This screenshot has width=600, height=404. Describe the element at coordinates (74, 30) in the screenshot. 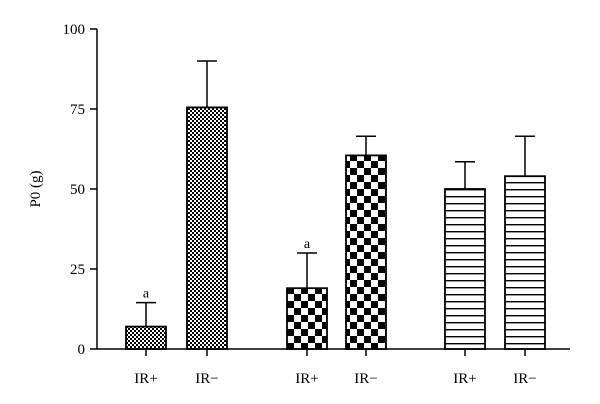

I see `y-tick-label: 100` at that location.